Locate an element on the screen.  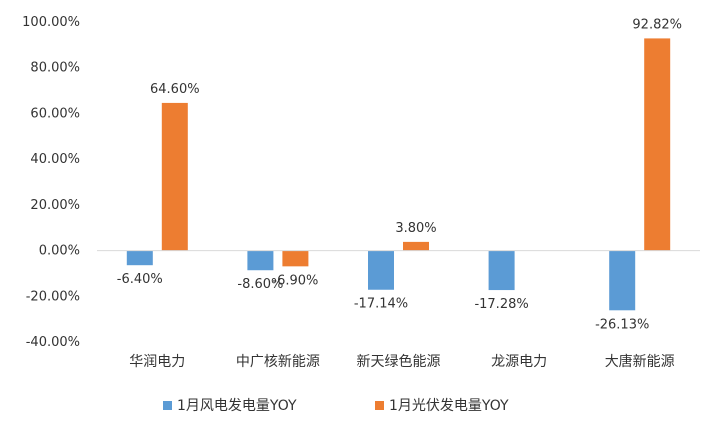
data-label-series-1-5: -26.13% is located at coordinates (622, 324).